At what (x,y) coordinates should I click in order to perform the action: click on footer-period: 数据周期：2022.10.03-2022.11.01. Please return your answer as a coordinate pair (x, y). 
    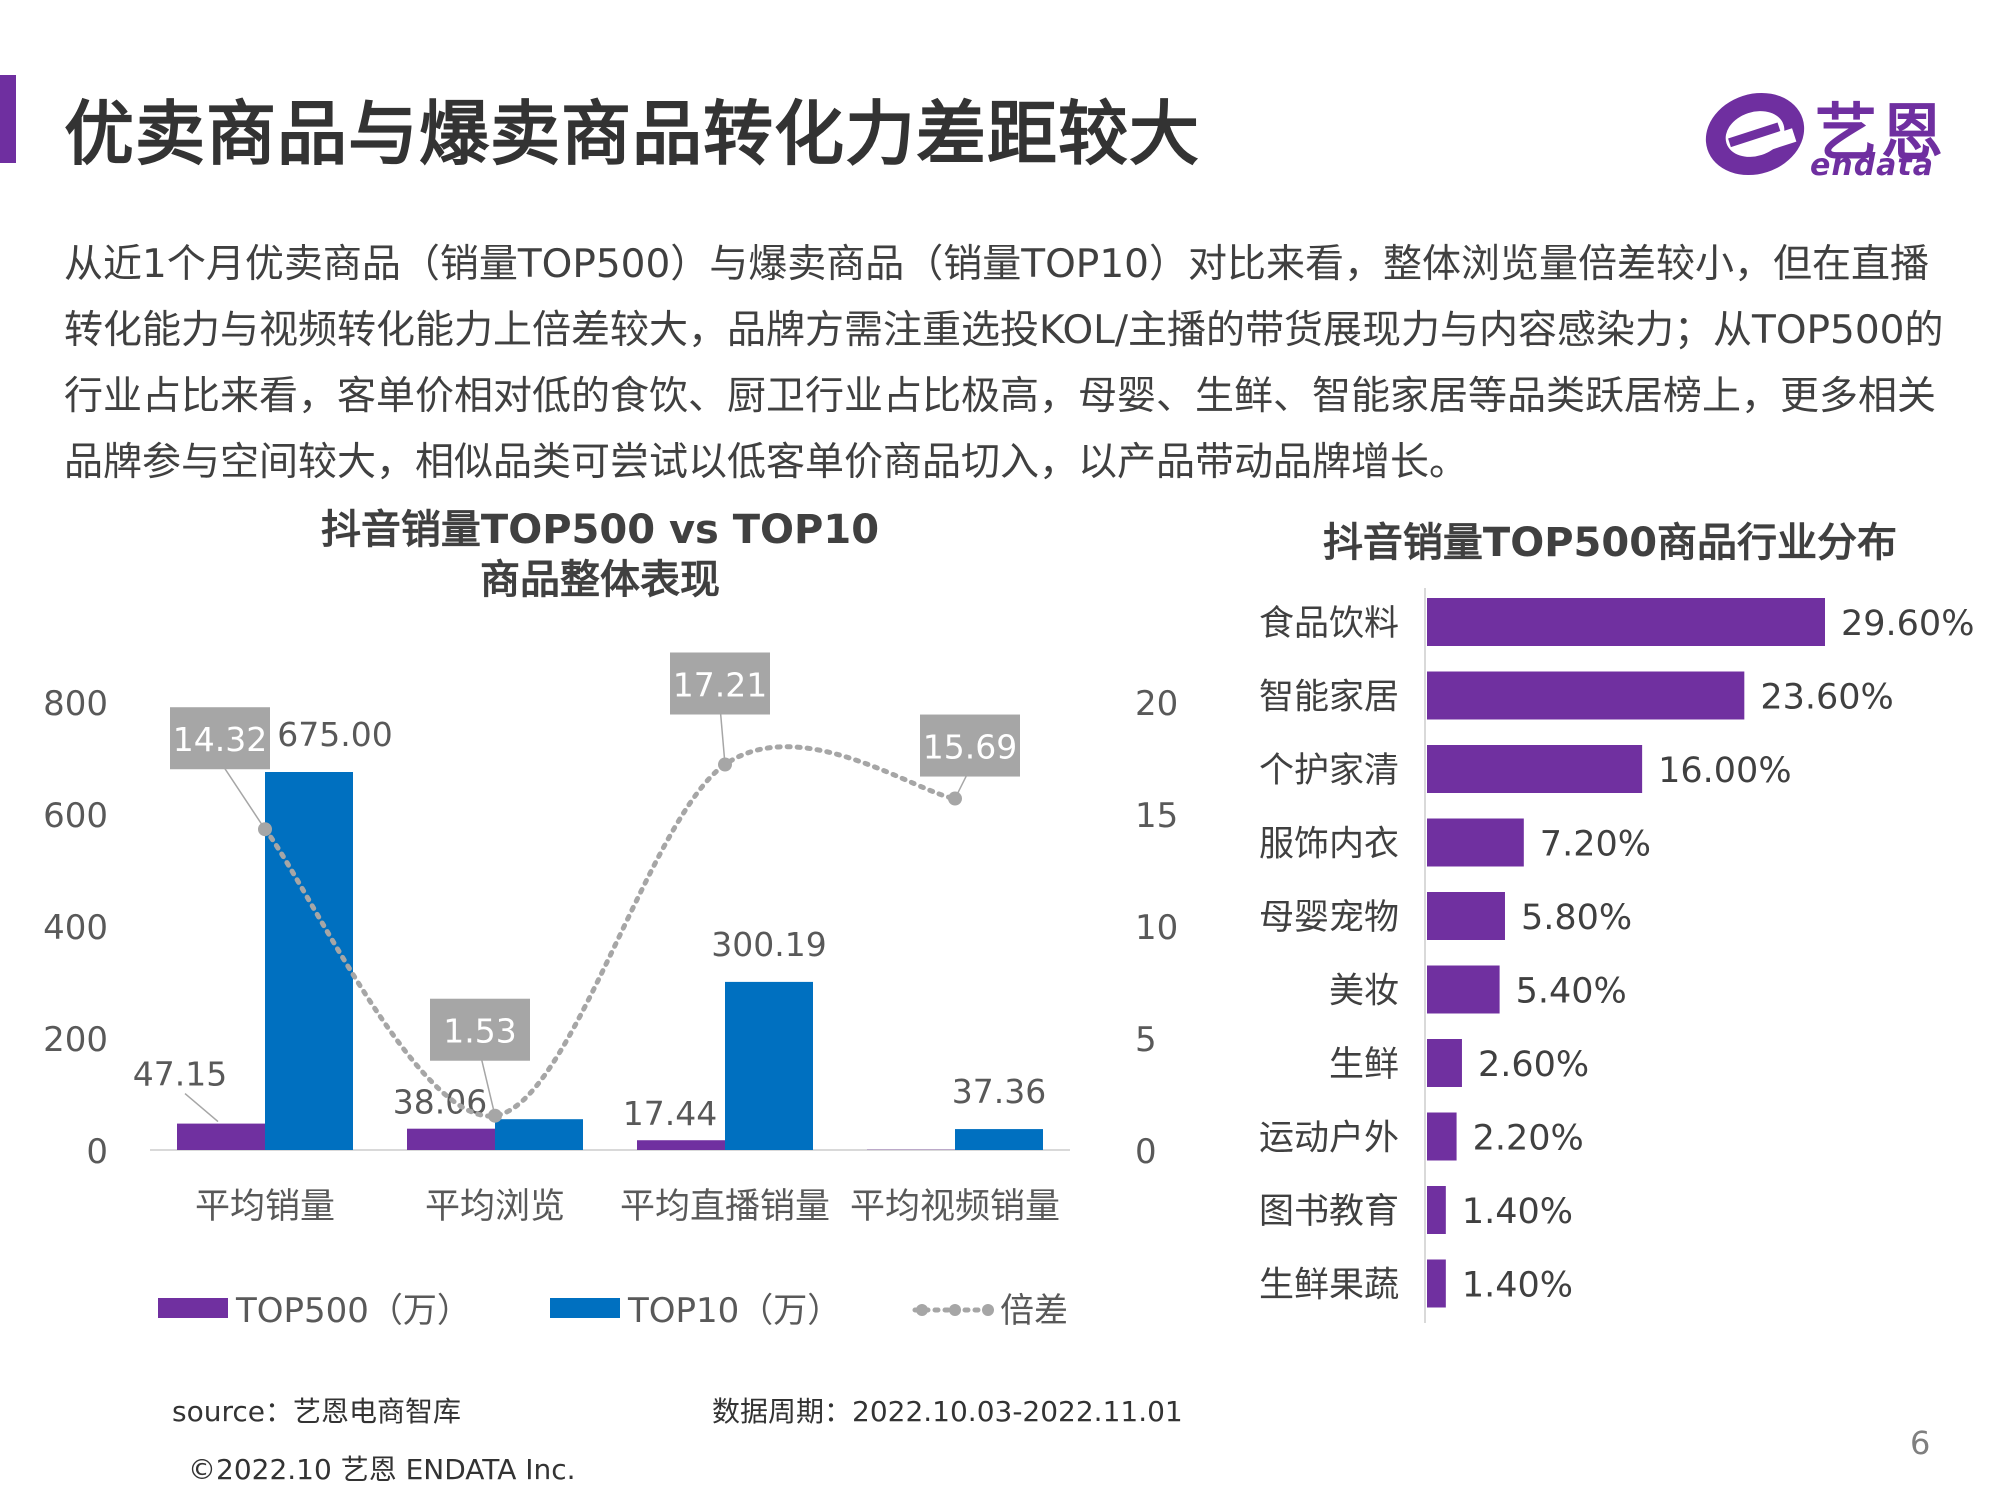
    Looking at the image, I should click on (947, 1411).